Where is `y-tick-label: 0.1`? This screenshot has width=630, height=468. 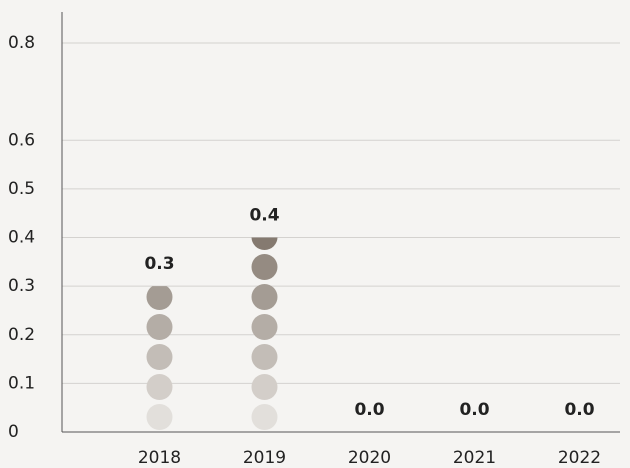
y-tick-label: 0.1 is located at coordinates (21, 383).